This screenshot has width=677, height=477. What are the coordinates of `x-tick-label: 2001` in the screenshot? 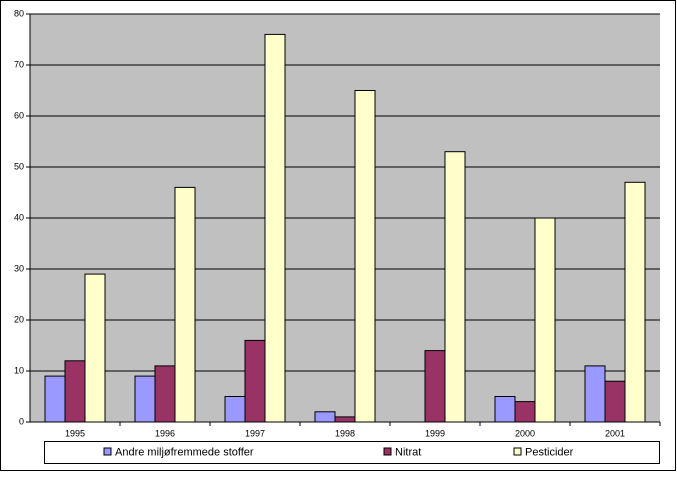 It's located at (615, 433).